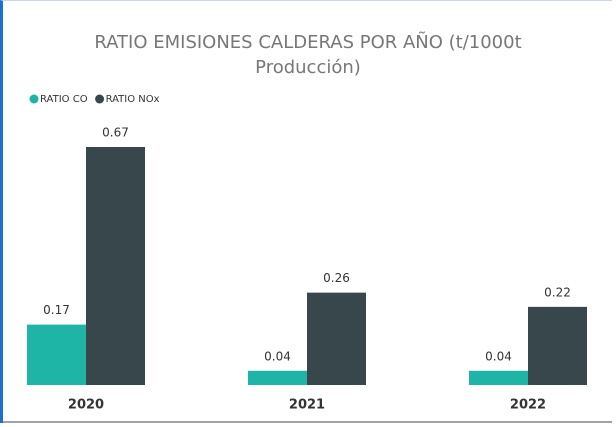  What do you see at coordinates (86, 405) in the screenshot?
I see `x-tick-label: 2020` at bounding box center [86, 405].